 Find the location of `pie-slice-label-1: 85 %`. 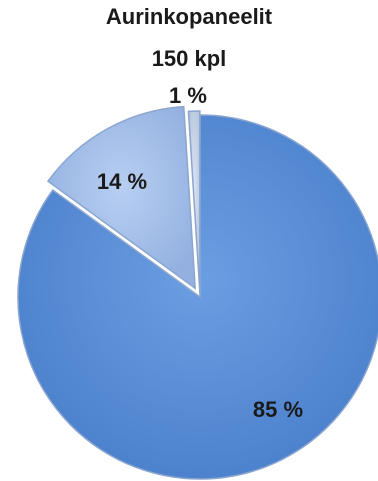

pie-slice-label-1: 85 % is located at coordinates (278, 409).